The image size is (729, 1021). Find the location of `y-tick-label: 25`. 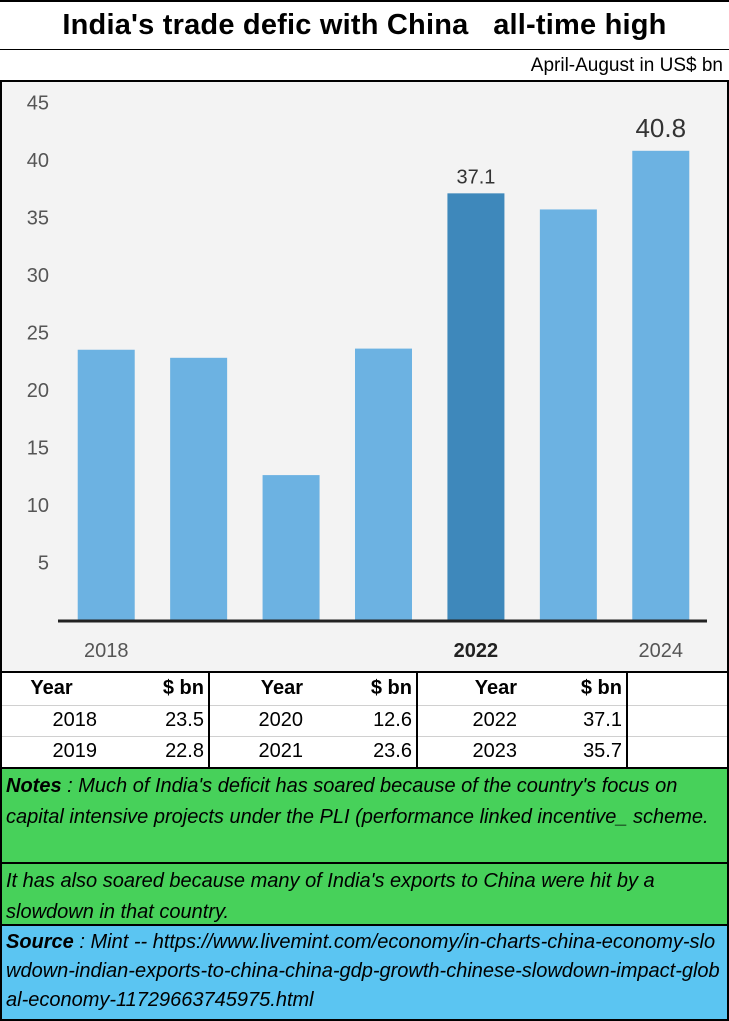

y-tick-label: 25 is located at coordinates (38, 334).